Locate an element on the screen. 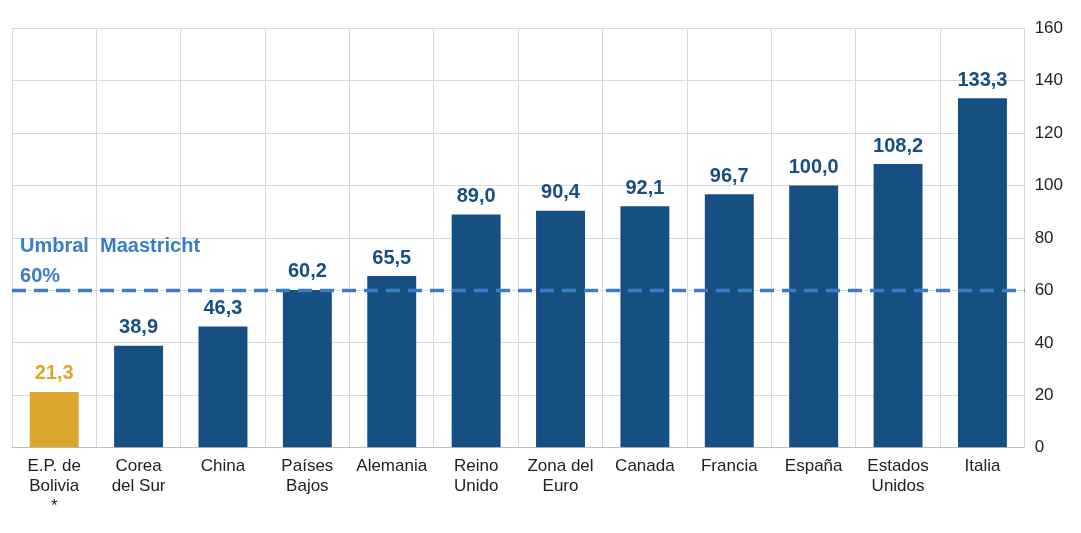 This screenshot has height=533, width=1081. y-tick-label: 40 is located at coordinates (1044, 342).